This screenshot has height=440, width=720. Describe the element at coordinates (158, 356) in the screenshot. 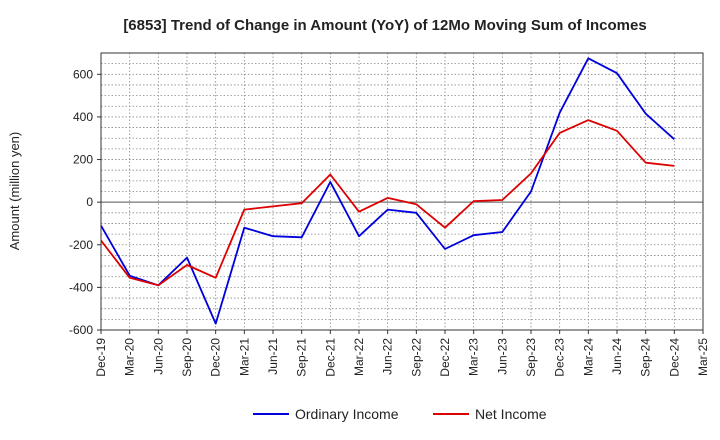

I see `x-tick-label: Jun-20` at that location.